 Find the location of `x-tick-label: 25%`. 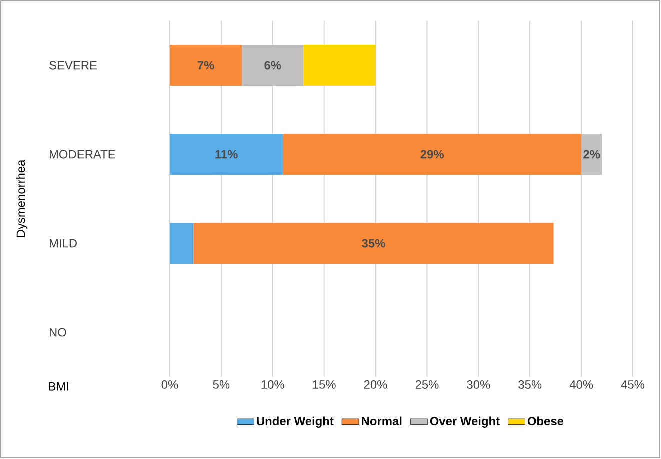

x-tick-label: 25% is located at coordinates (427, 384).